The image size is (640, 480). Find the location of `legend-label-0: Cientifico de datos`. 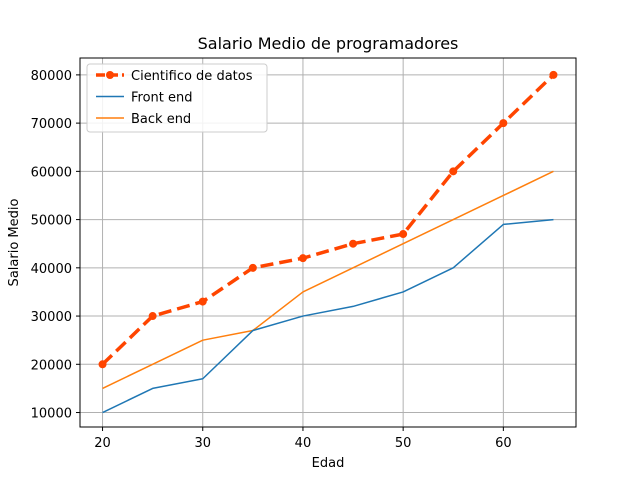

legend-label-0: Cientifico de datos is located at coordinates (192, 76).